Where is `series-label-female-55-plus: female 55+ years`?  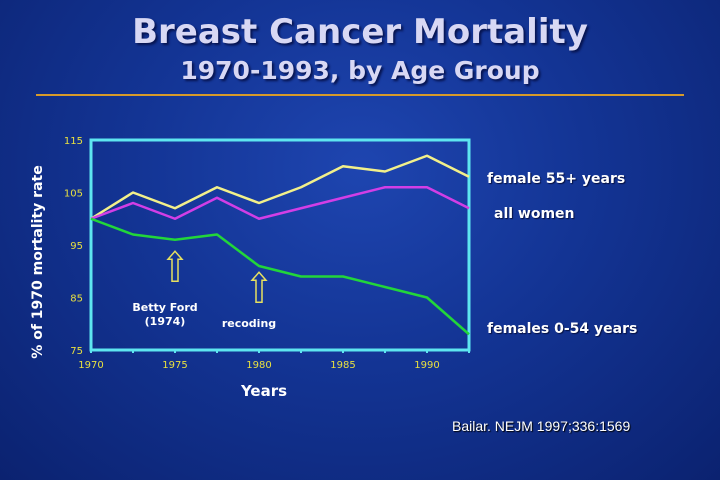 series-label-female-55-plus: female 55+ years is located at coordinates (556, 179).